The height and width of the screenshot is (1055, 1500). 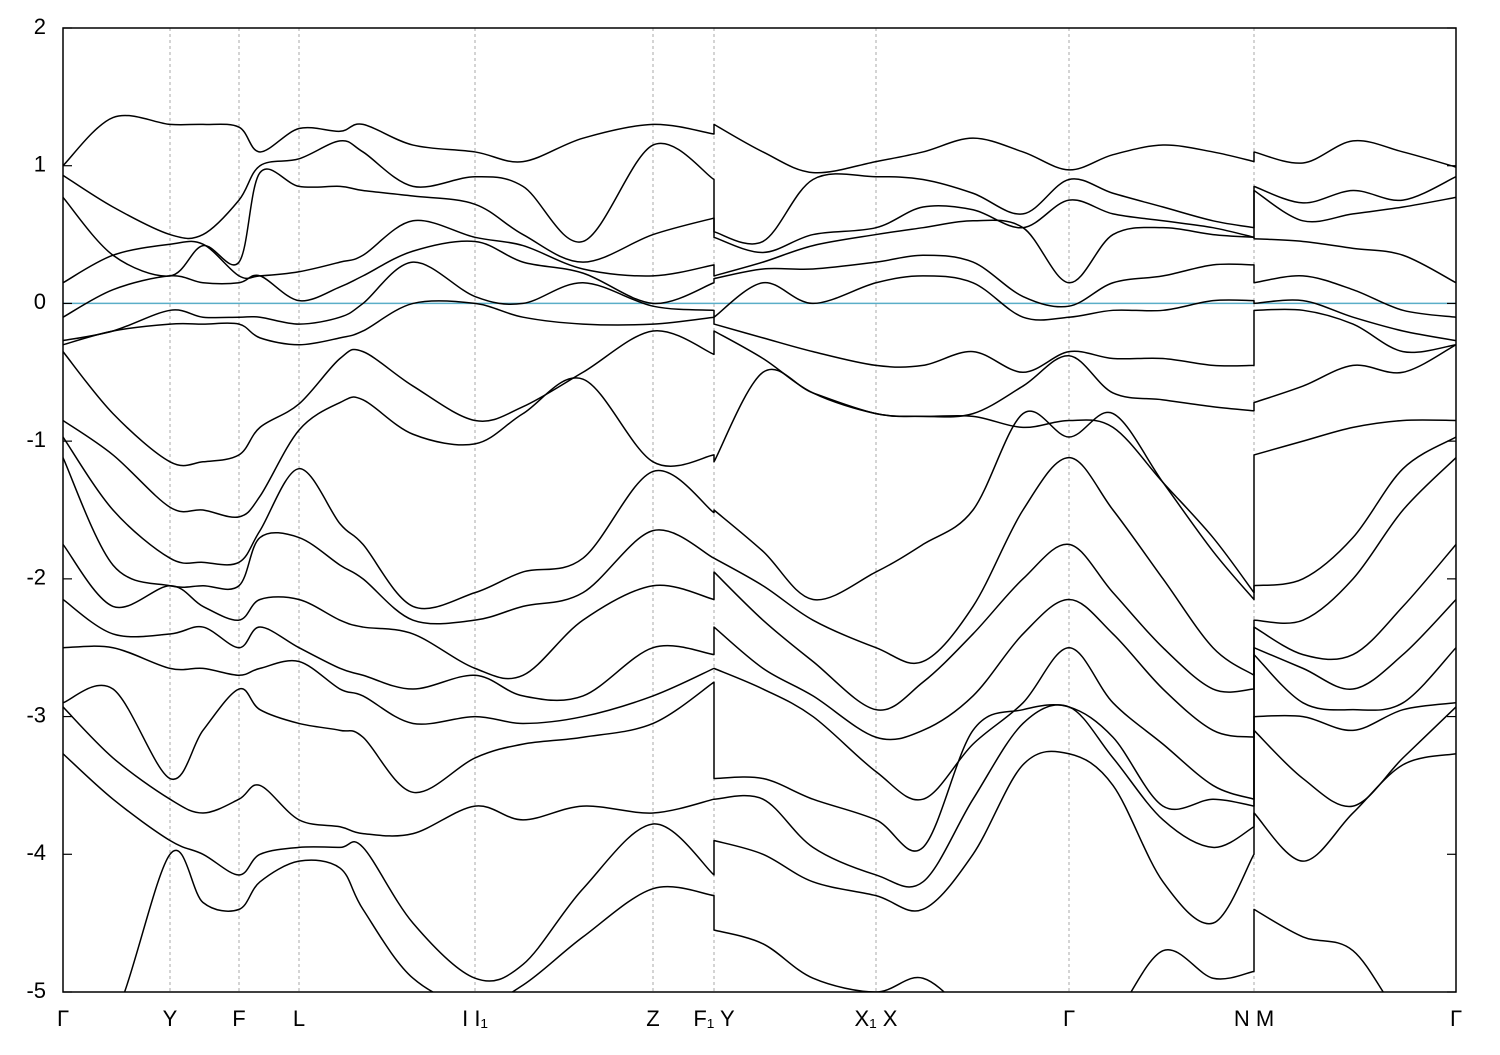 I want to click on y-tick-label: -2, so click(x=36, y=577).